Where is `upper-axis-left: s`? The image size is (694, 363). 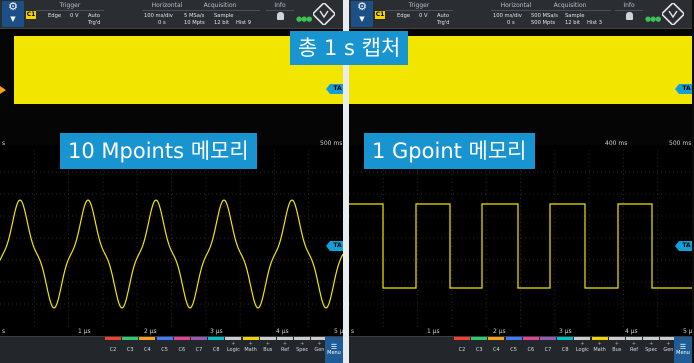
upper-axis-left: s is located at coordinates (4, 143).